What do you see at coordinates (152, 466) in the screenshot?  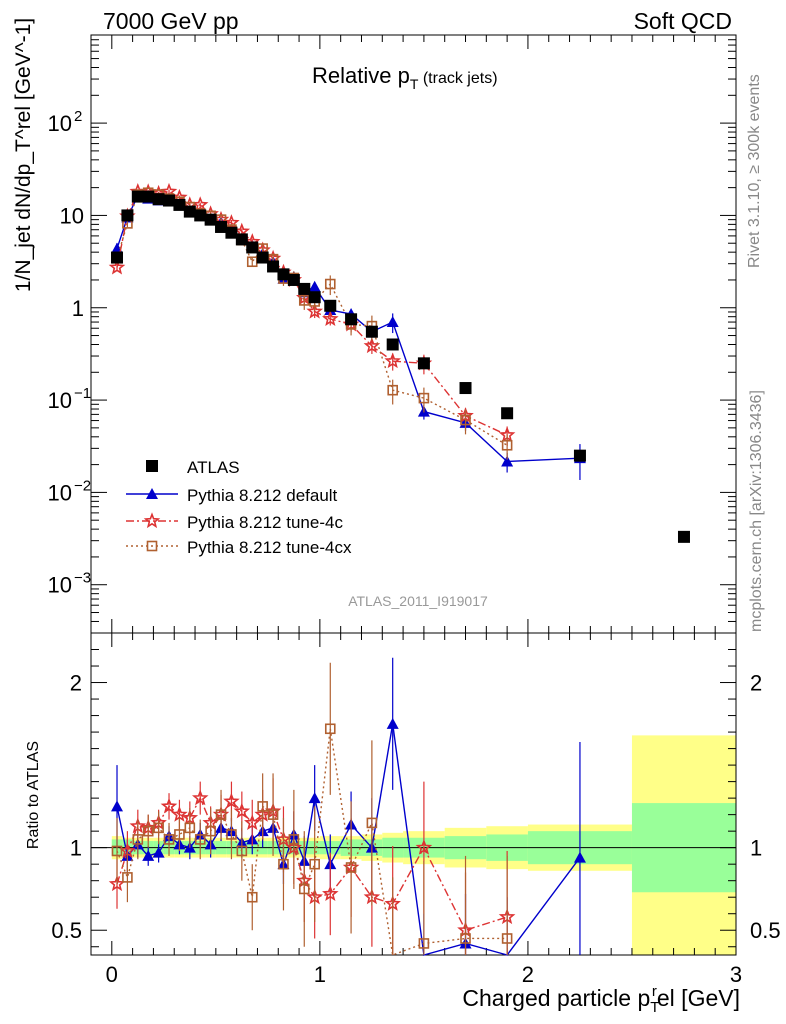 I see `legend-marker-atlas` at bounding box center [152, 466].